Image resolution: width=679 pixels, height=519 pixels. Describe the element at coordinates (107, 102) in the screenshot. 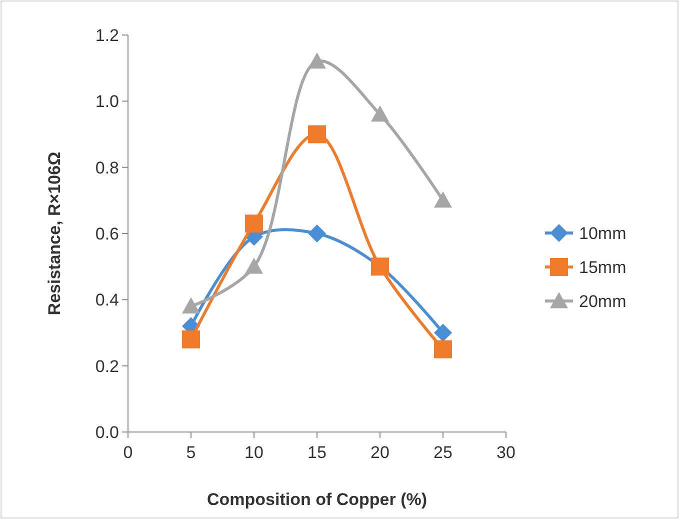

I see `y-tick-label: 1.0` at that location.